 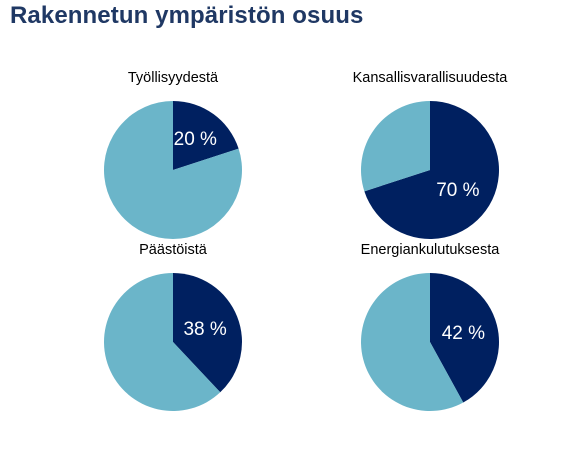 I want to click on chart-title: Kansallisvarallisuudesta, so click(x=430, y=78).